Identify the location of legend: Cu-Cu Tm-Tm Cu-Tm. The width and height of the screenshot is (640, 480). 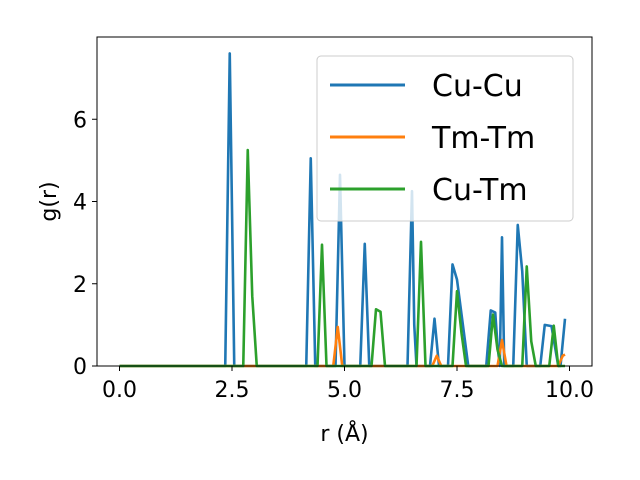
(445, 138).